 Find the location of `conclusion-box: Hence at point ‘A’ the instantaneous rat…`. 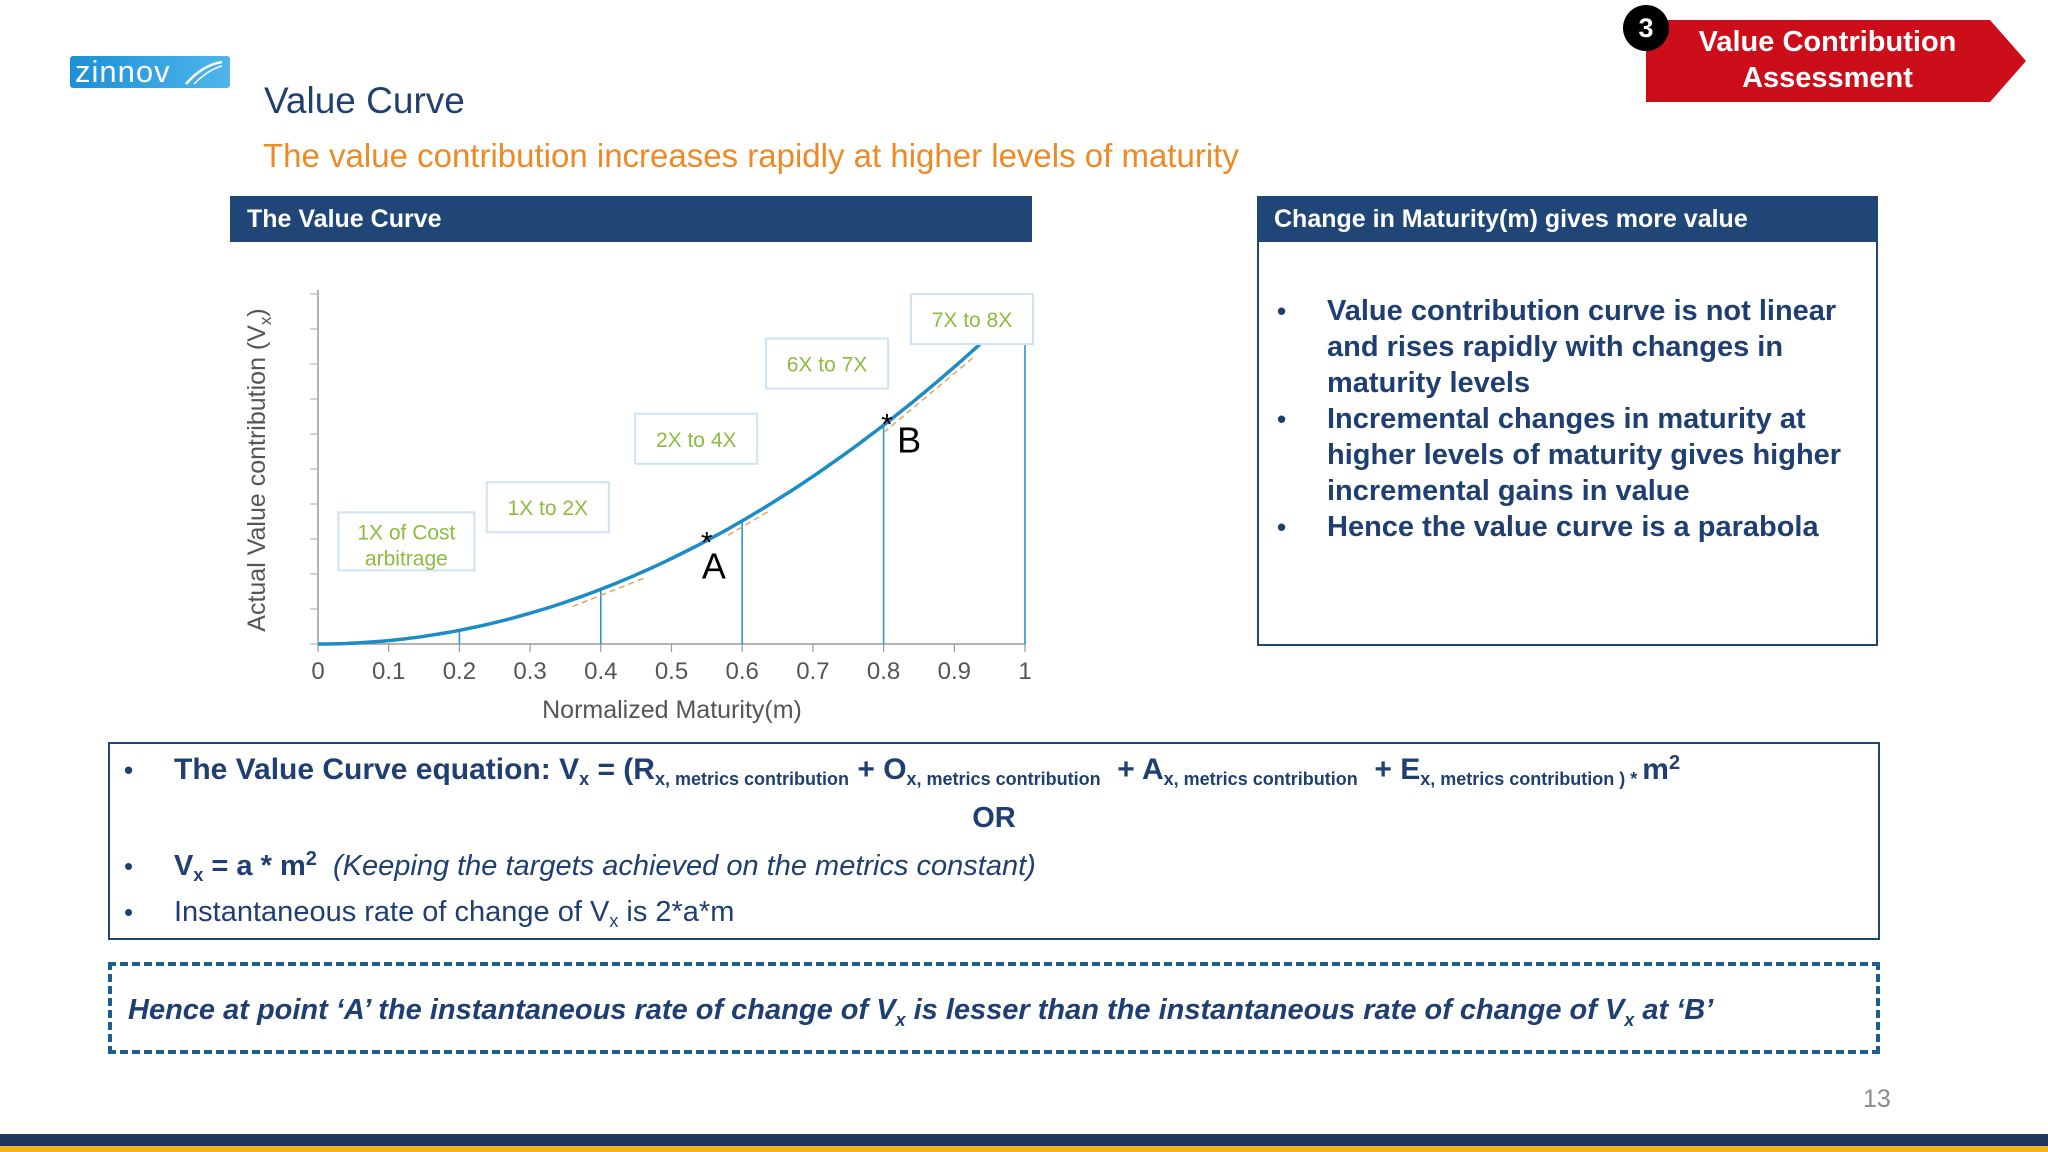

conclusion-box: Hence at point ‘A’ the instantaneous rat… is located at coordinates (994, 1008).